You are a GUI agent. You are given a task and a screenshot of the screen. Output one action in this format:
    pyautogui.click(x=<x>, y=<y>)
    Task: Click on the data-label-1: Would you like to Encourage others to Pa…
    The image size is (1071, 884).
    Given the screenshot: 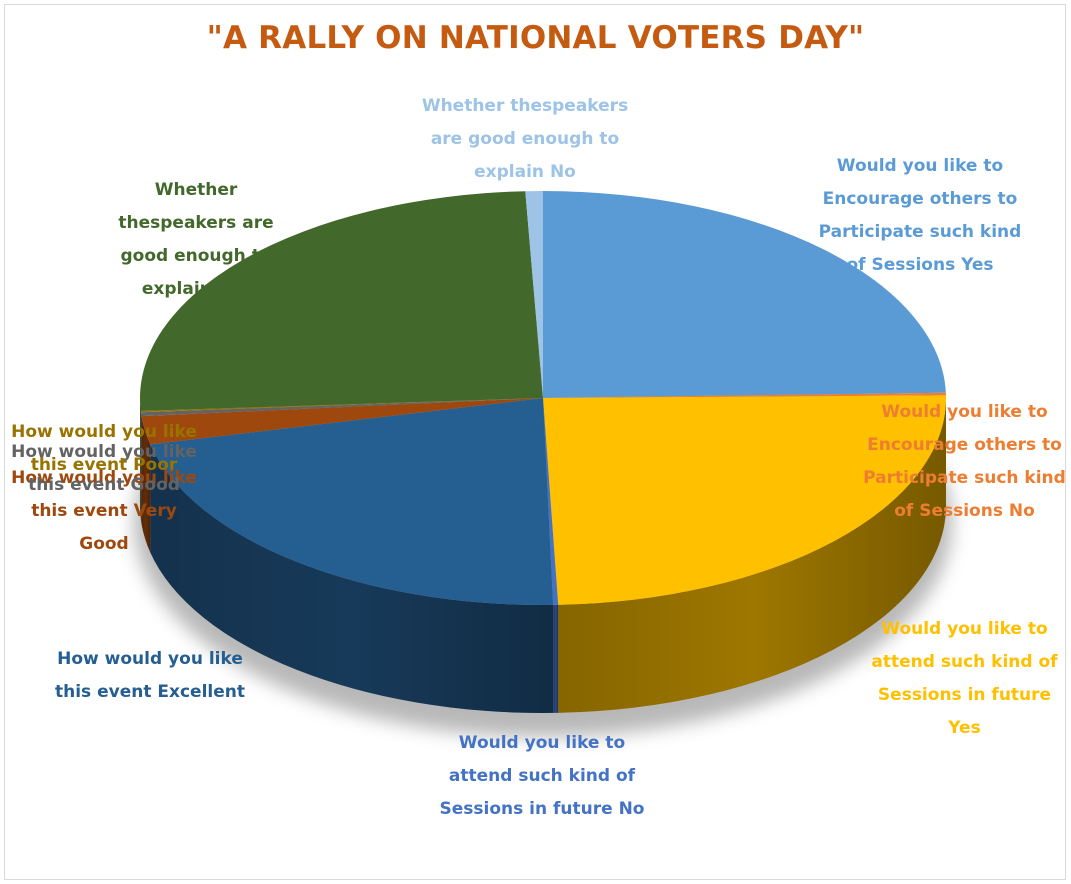 What is the action you would take?
    pyautogui.click(x=920, y=215)
    